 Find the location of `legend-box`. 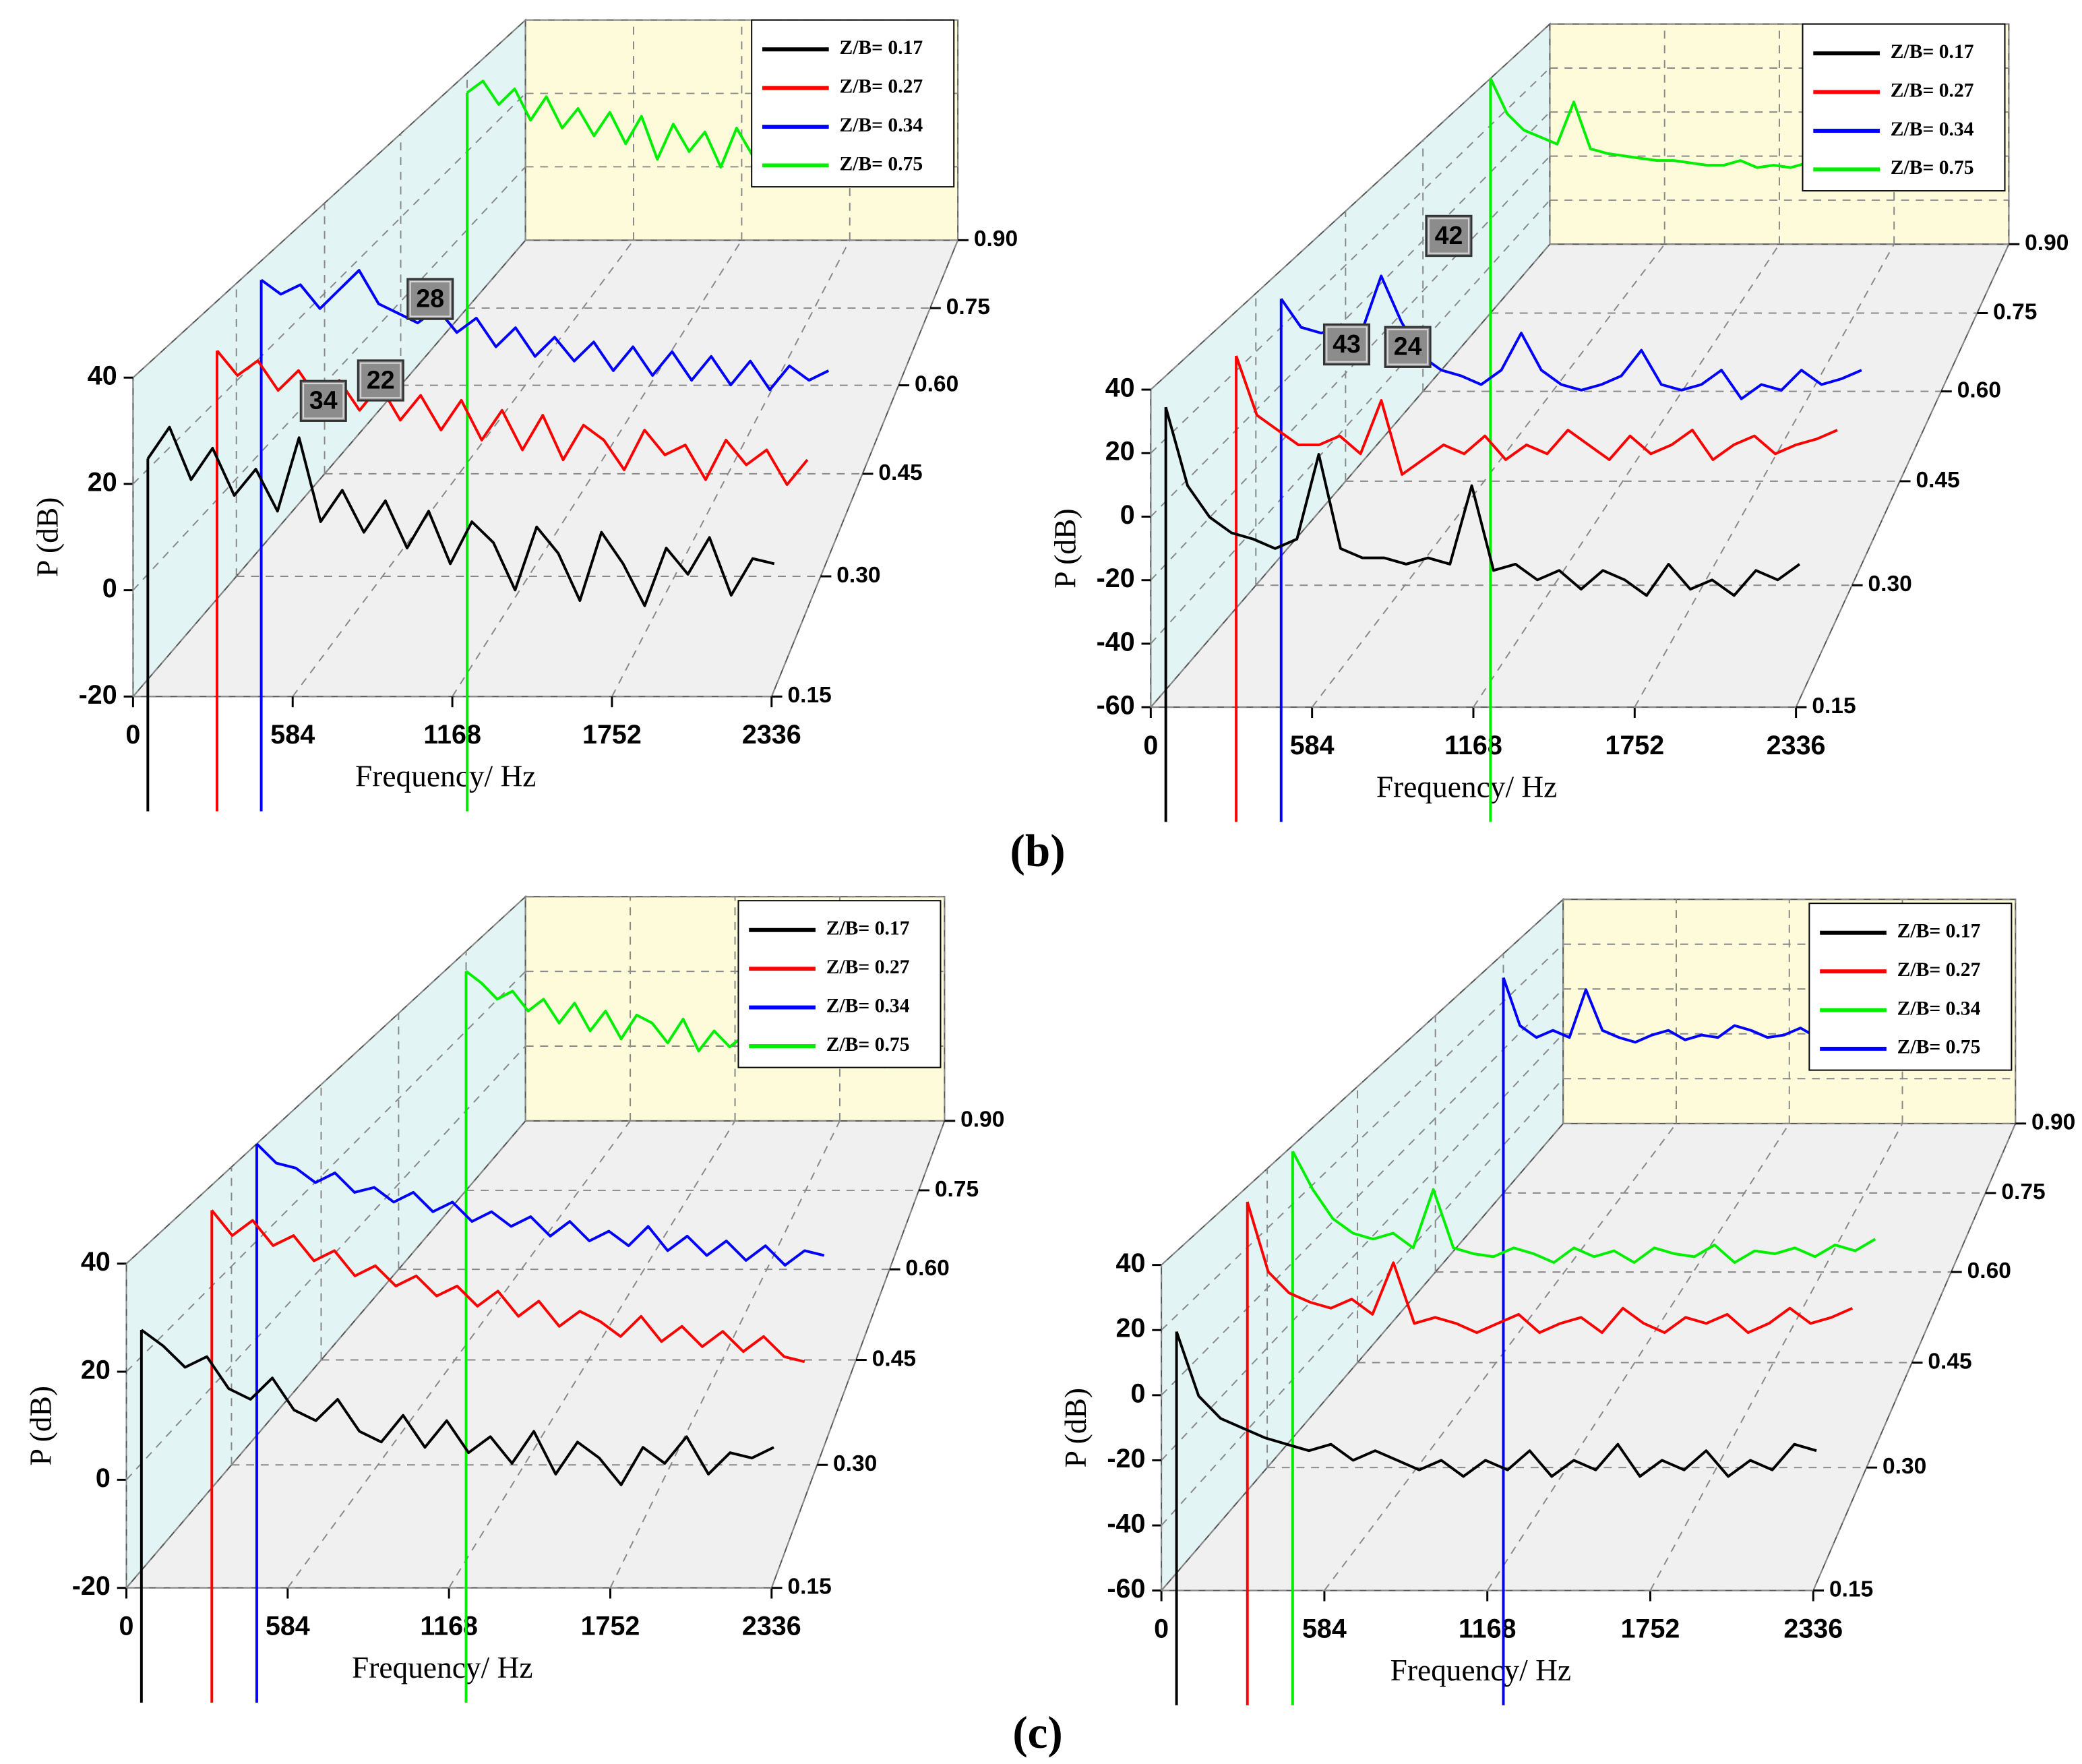

legend-box is located at coordinates (839, 984).